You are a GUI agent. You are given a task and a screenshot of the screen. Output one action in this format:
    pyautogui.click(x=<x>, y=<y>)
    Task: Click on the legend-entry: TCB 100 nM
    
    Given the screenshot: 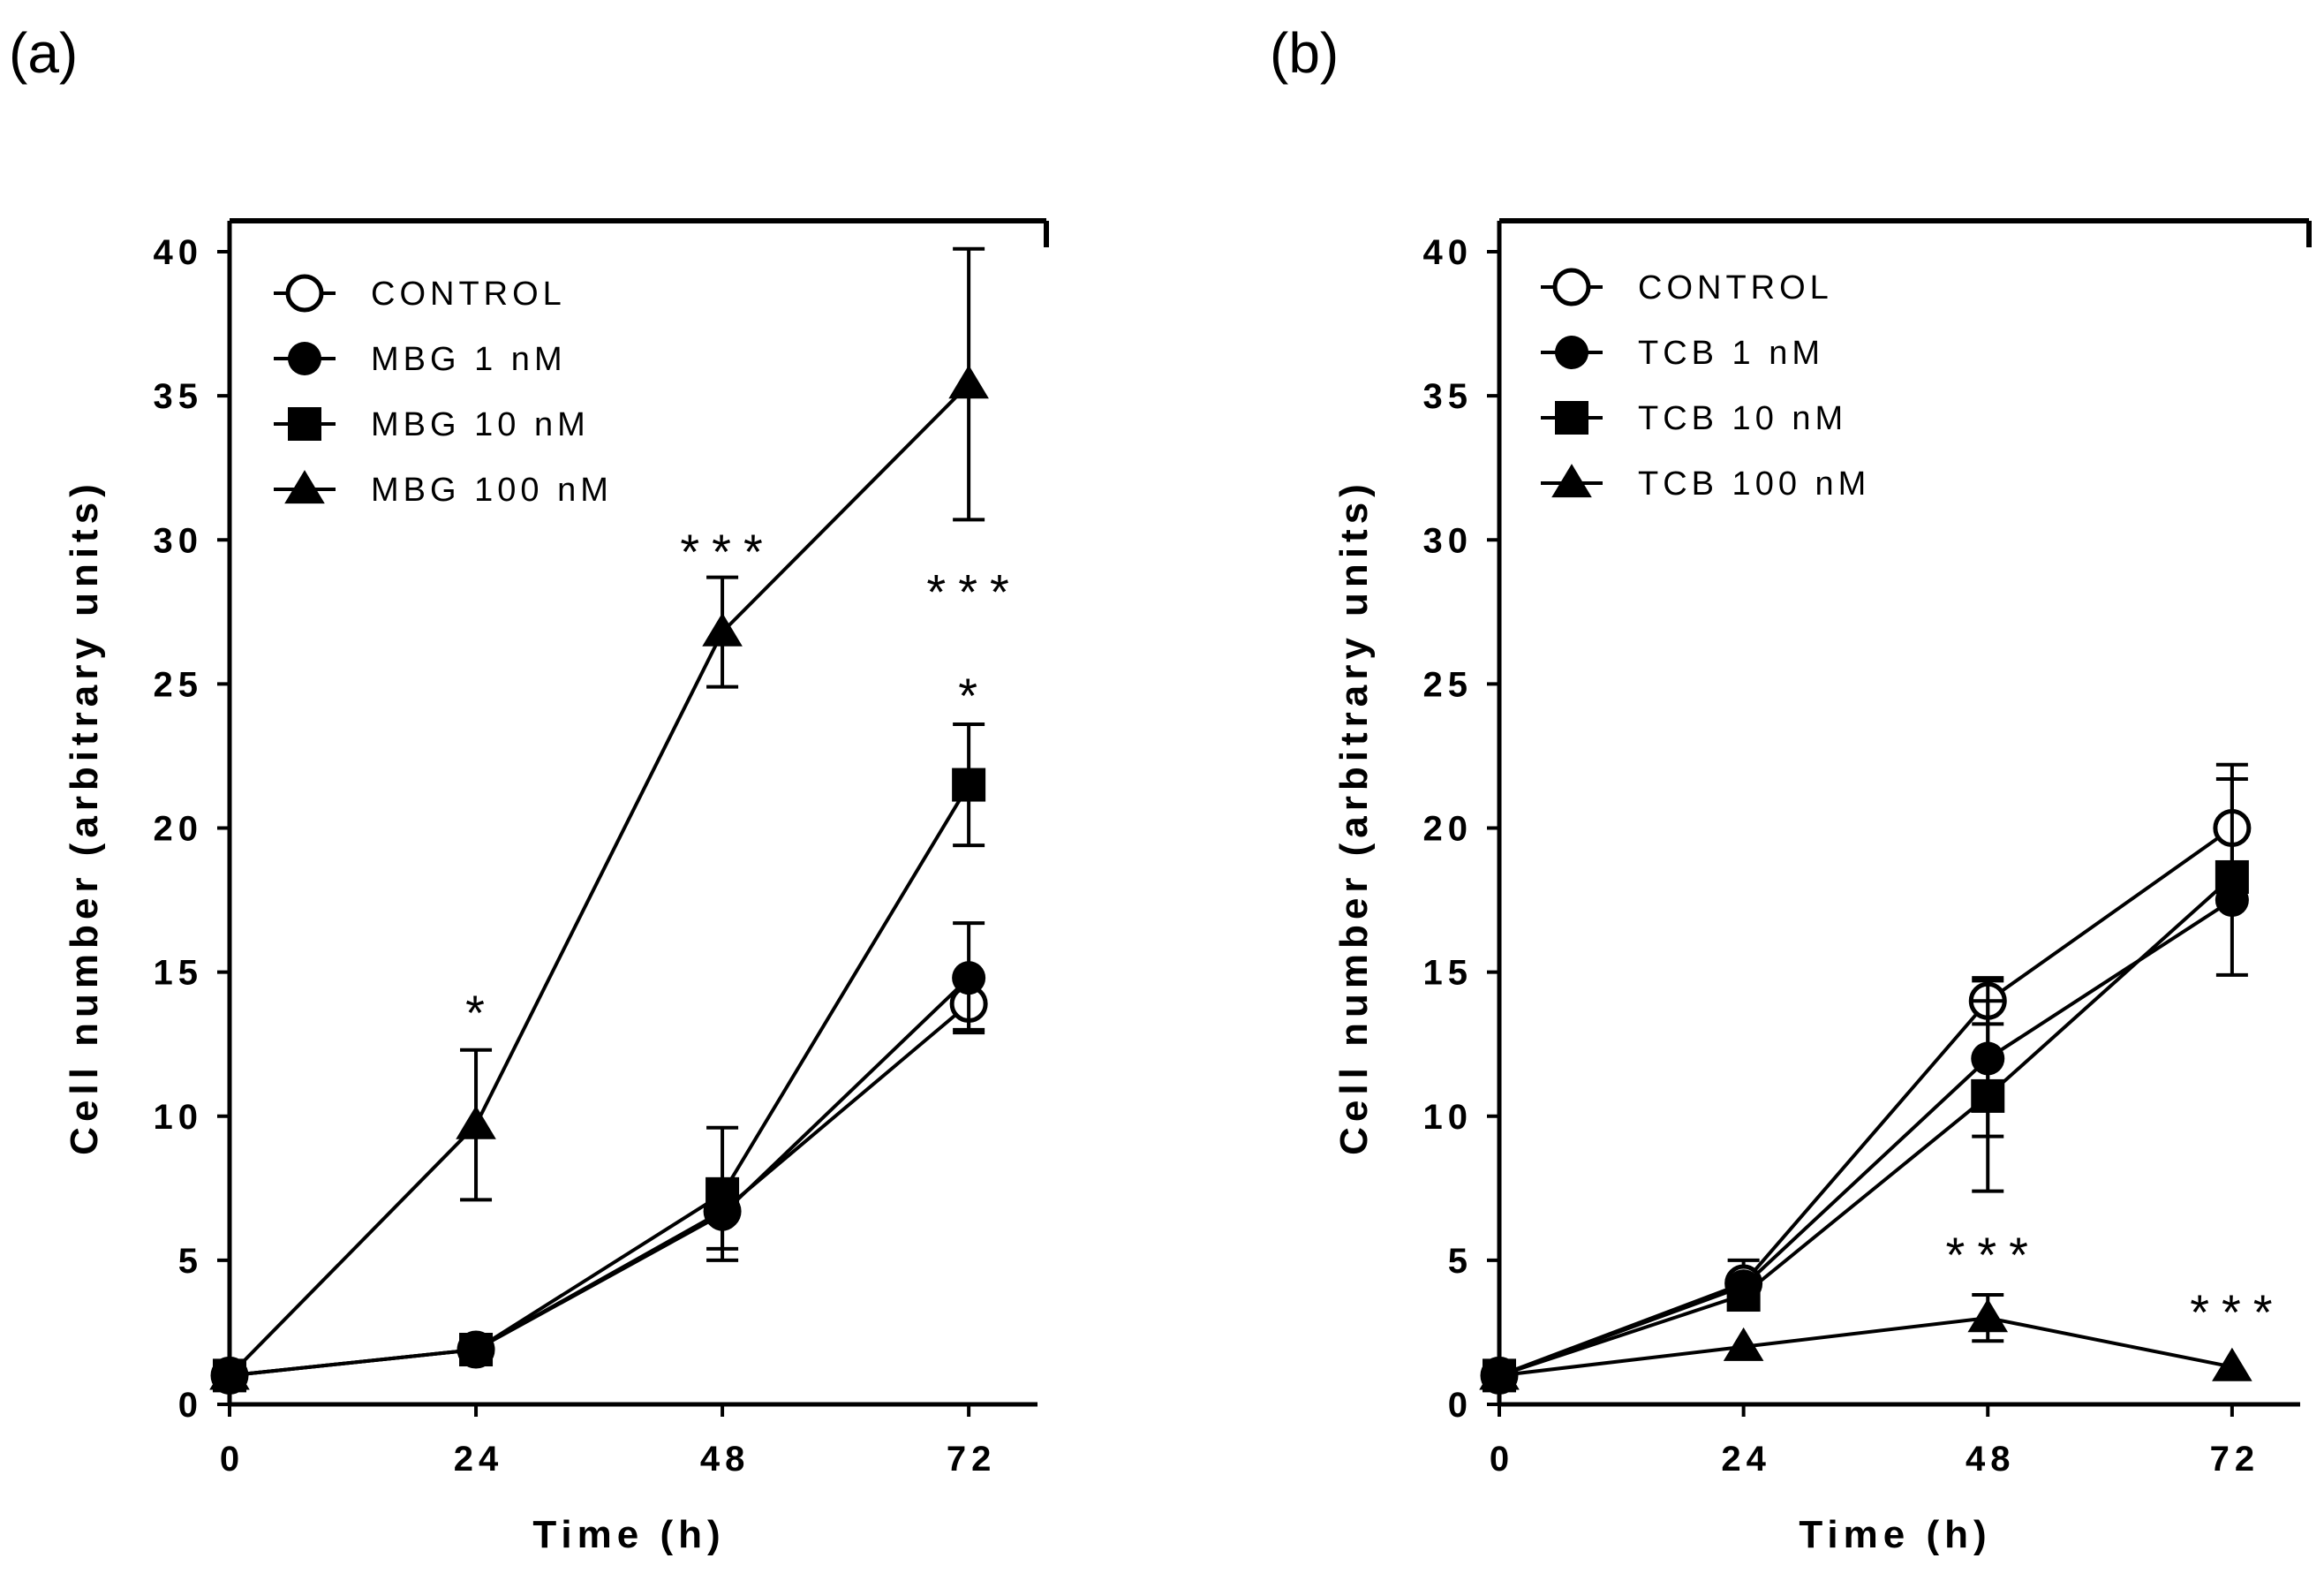 What is the action you would take?
    pyautogui.click(x=1706, y=483)
    